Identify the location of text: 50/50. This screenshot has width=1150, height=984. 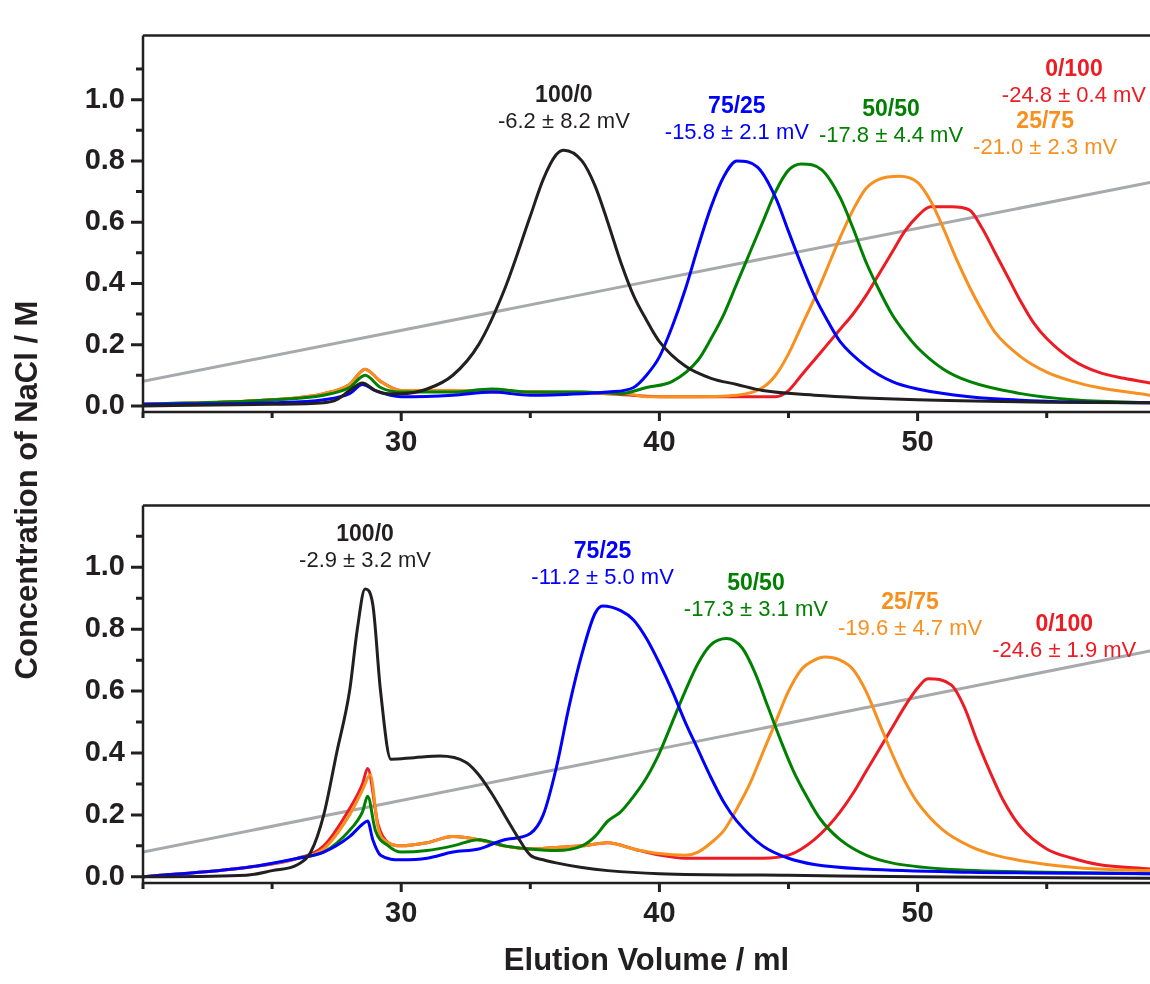
(891, 108).